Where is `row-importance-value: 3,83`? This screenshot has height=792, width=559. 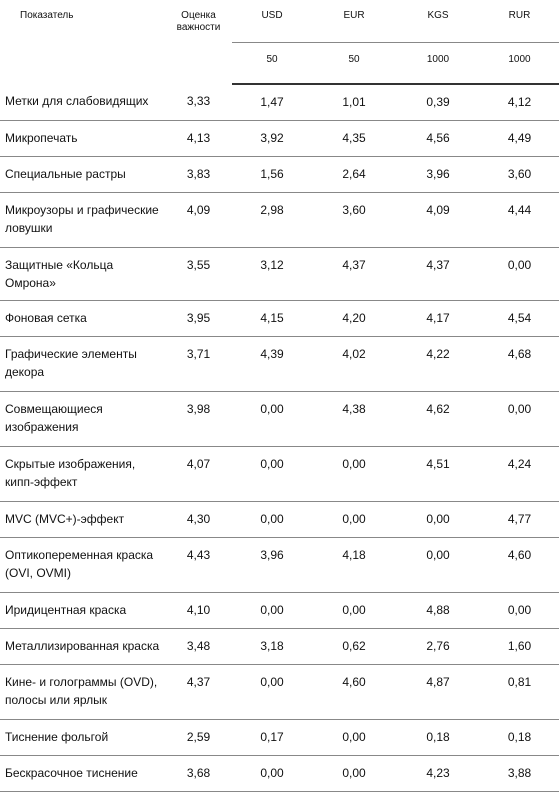 row-importance-value: 3,83 is located at coordinates (198, 174).